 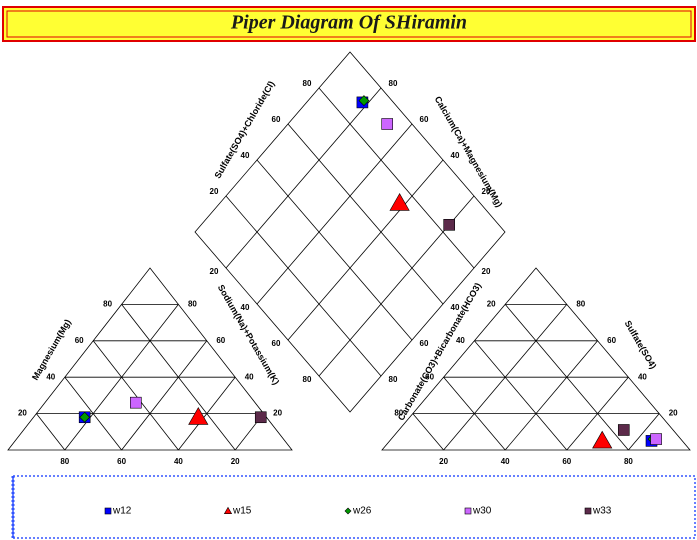 What do you see at coordinates (469, 152) in the screenshot?
I see `axis-label: Calcium(Ca)+Magnesium(Mg)` at bounding box center [469, 152].